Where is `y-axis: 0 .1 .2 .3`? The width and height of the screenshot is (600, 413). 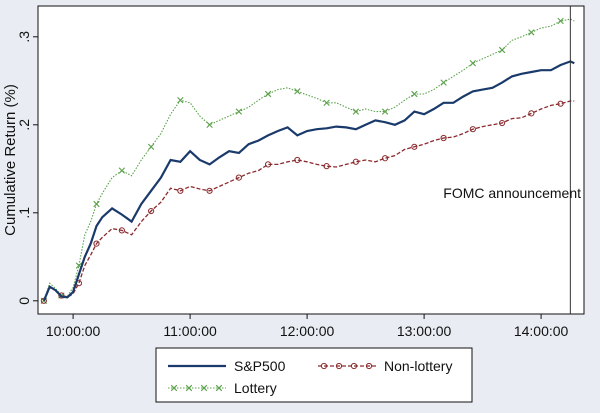
y-axis: 0 .1 .2 .3 is located at coordinates (27, 168).